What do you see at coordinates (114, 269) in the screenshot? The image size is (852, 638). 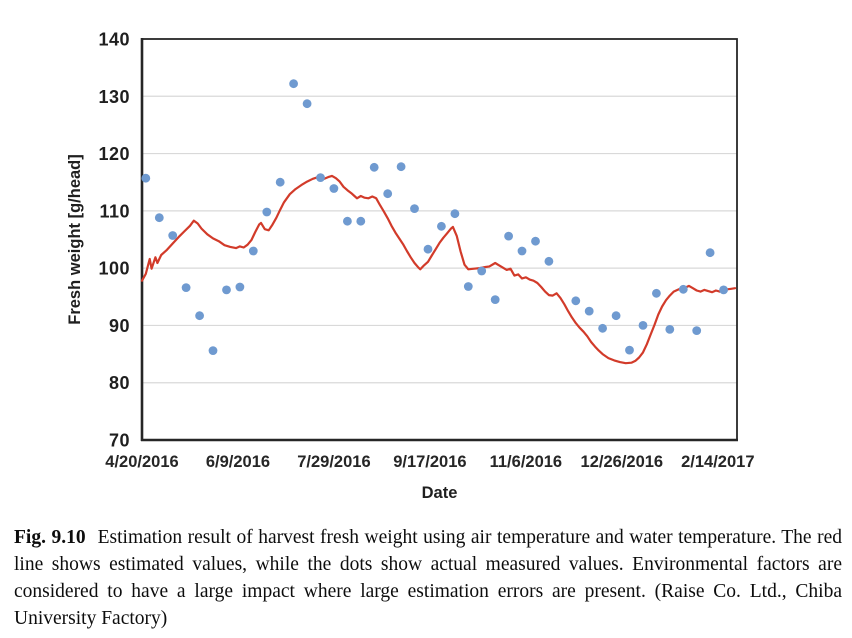 I see `y-tick-label-100: 100` at bounding box center [114, 269].